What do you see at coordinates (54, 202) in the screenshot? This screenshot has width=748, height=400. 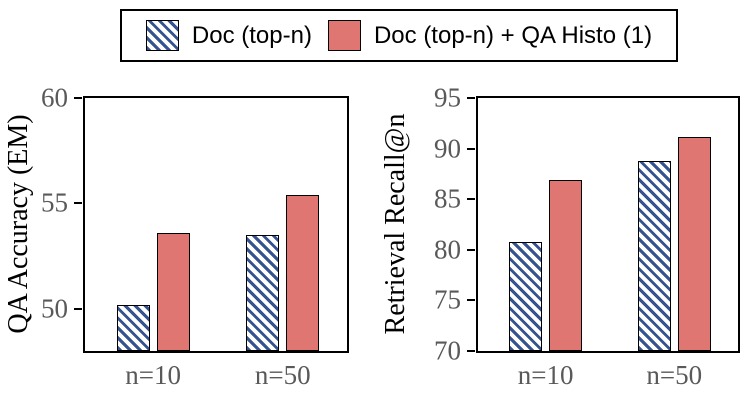 I see `y-tick-label: 55` at bounding box center [54, 202].